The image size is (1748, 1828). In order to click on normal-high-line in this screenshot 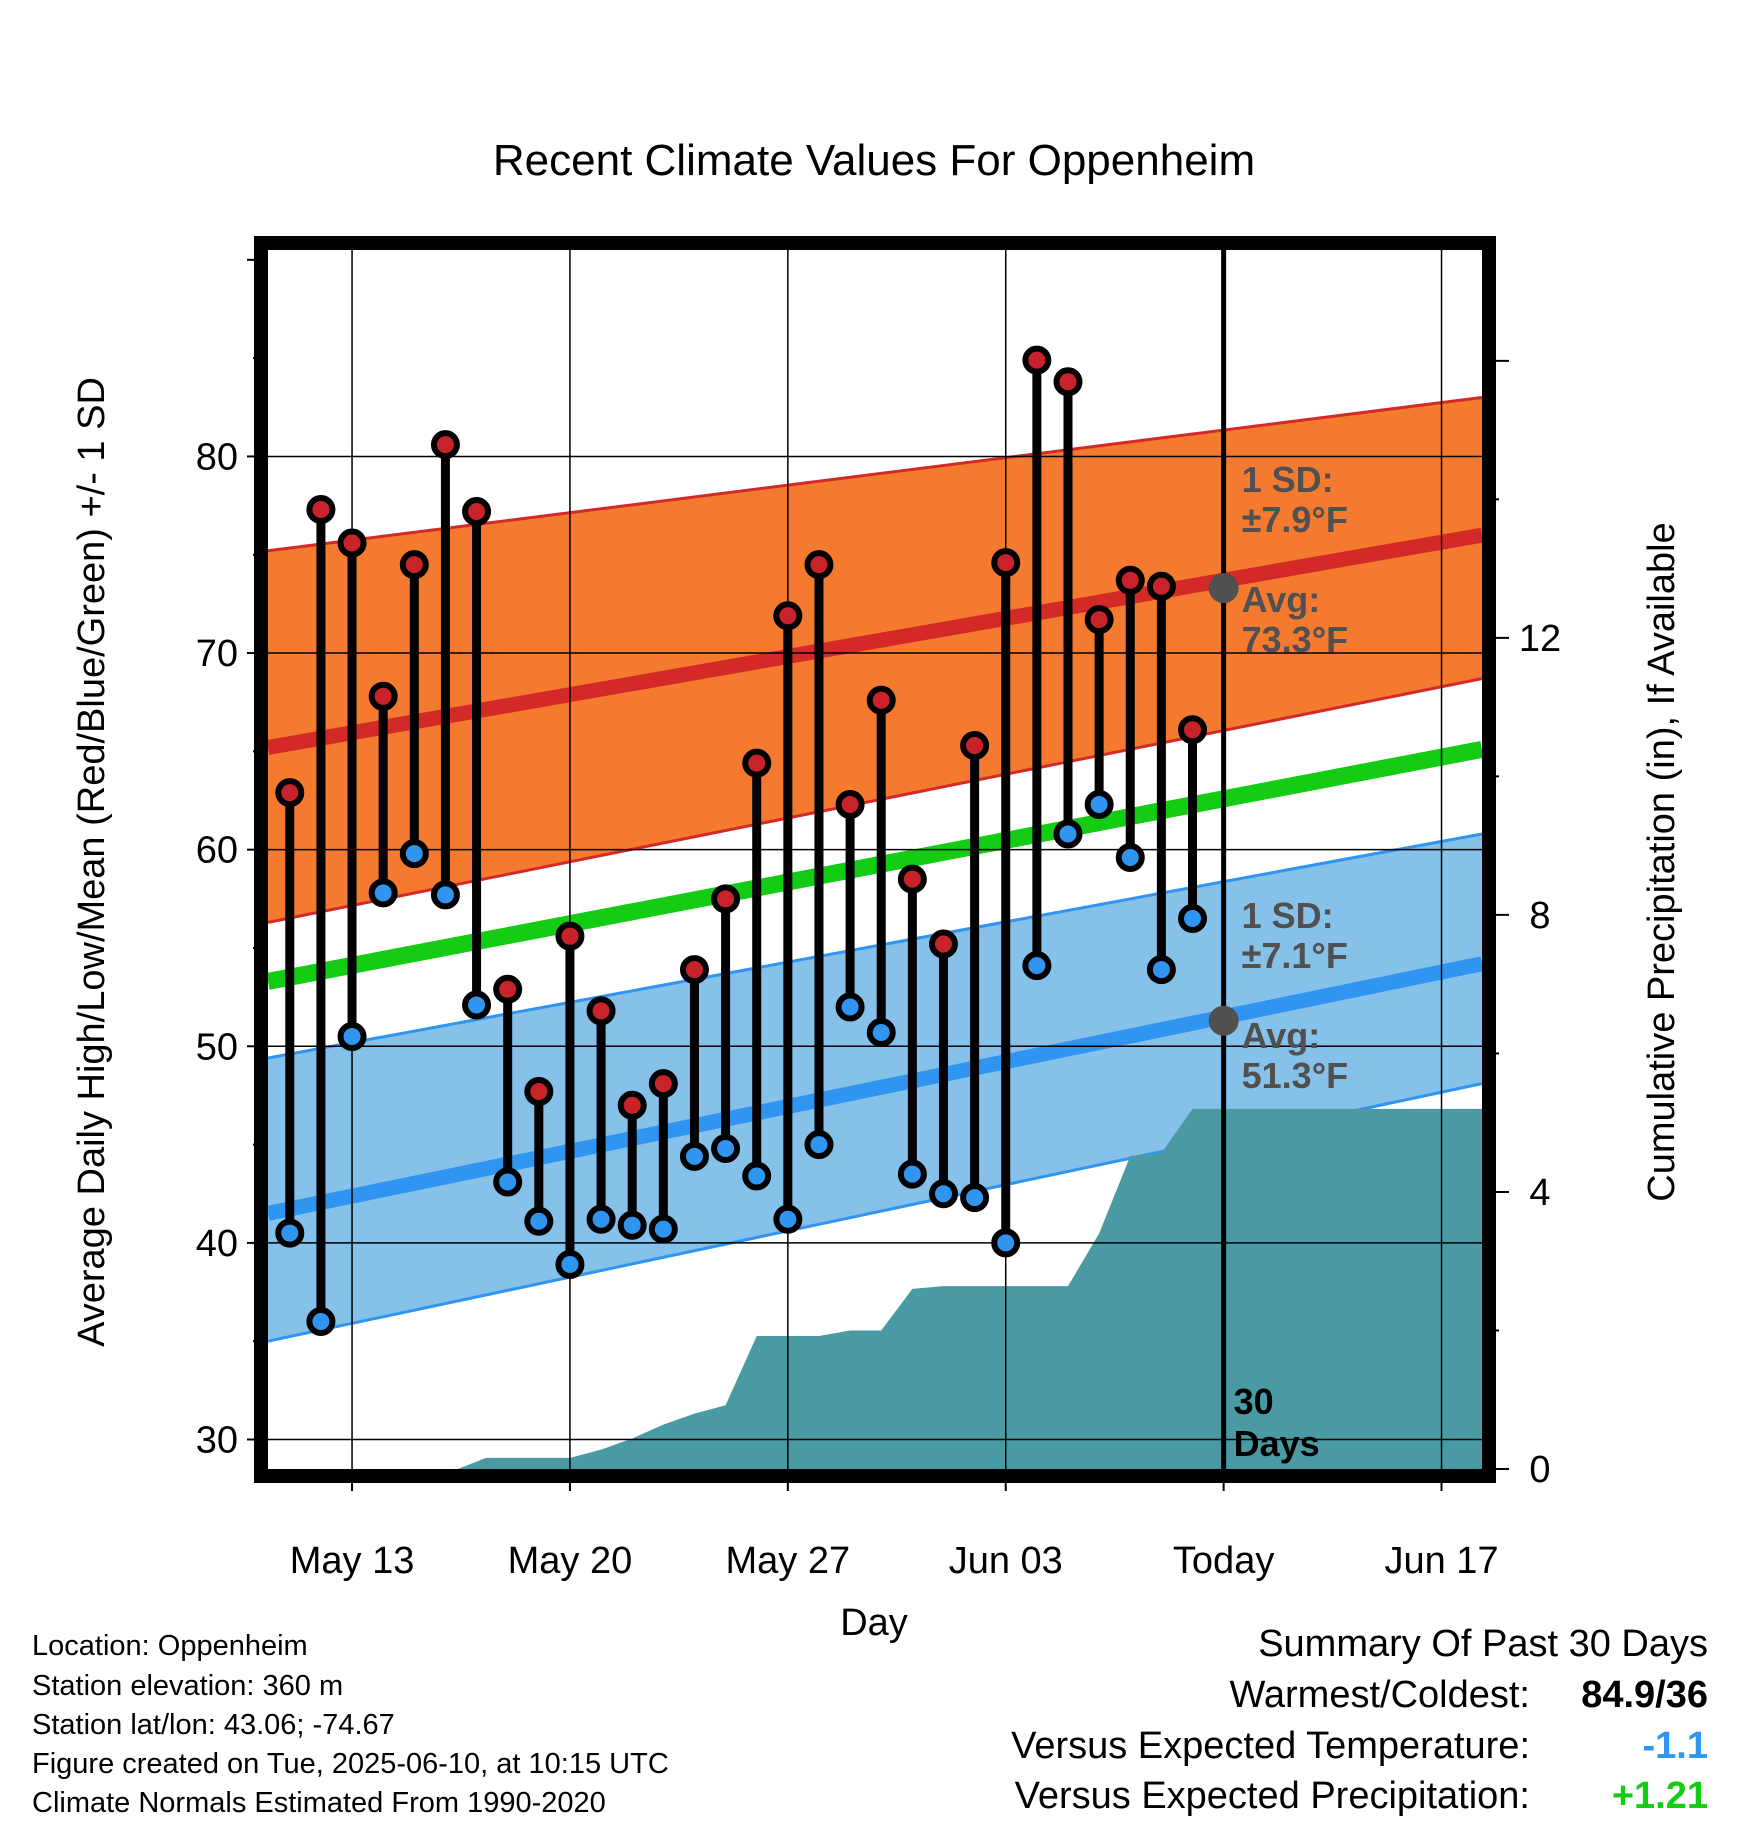, I will do `click(875, 641)`.